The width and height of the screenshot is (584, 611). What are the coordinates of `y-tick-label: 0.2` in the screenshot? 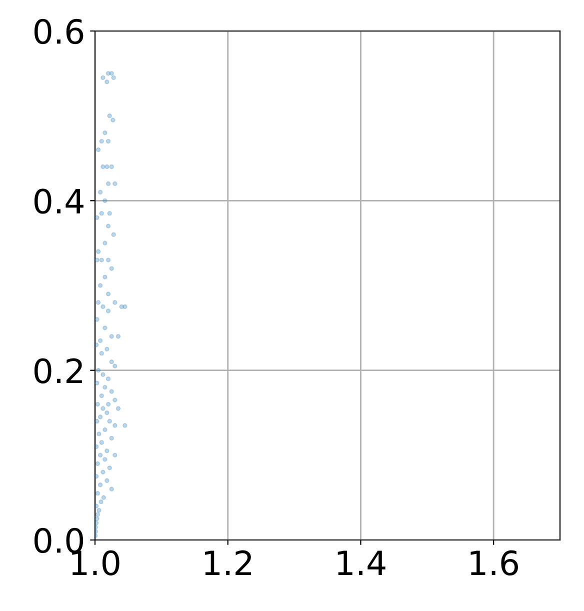 It's located at (58, 371).